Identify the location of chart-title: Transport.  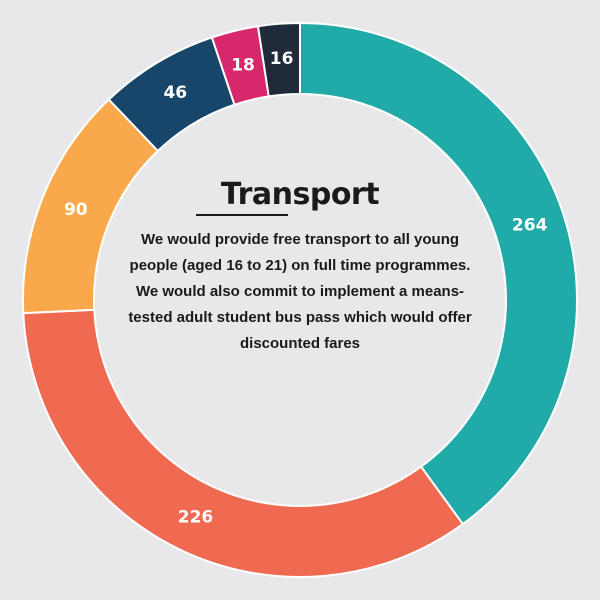
(300, 194).